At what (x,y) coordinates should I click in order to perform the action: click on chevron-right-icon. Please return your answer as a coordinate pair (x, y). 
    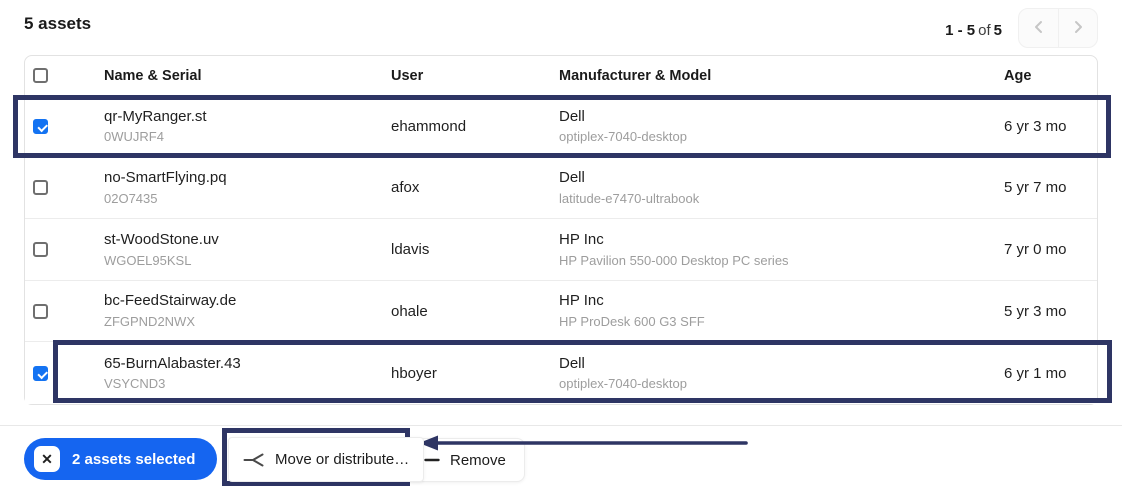
    Looking at the image, I should click on (1078, 28).